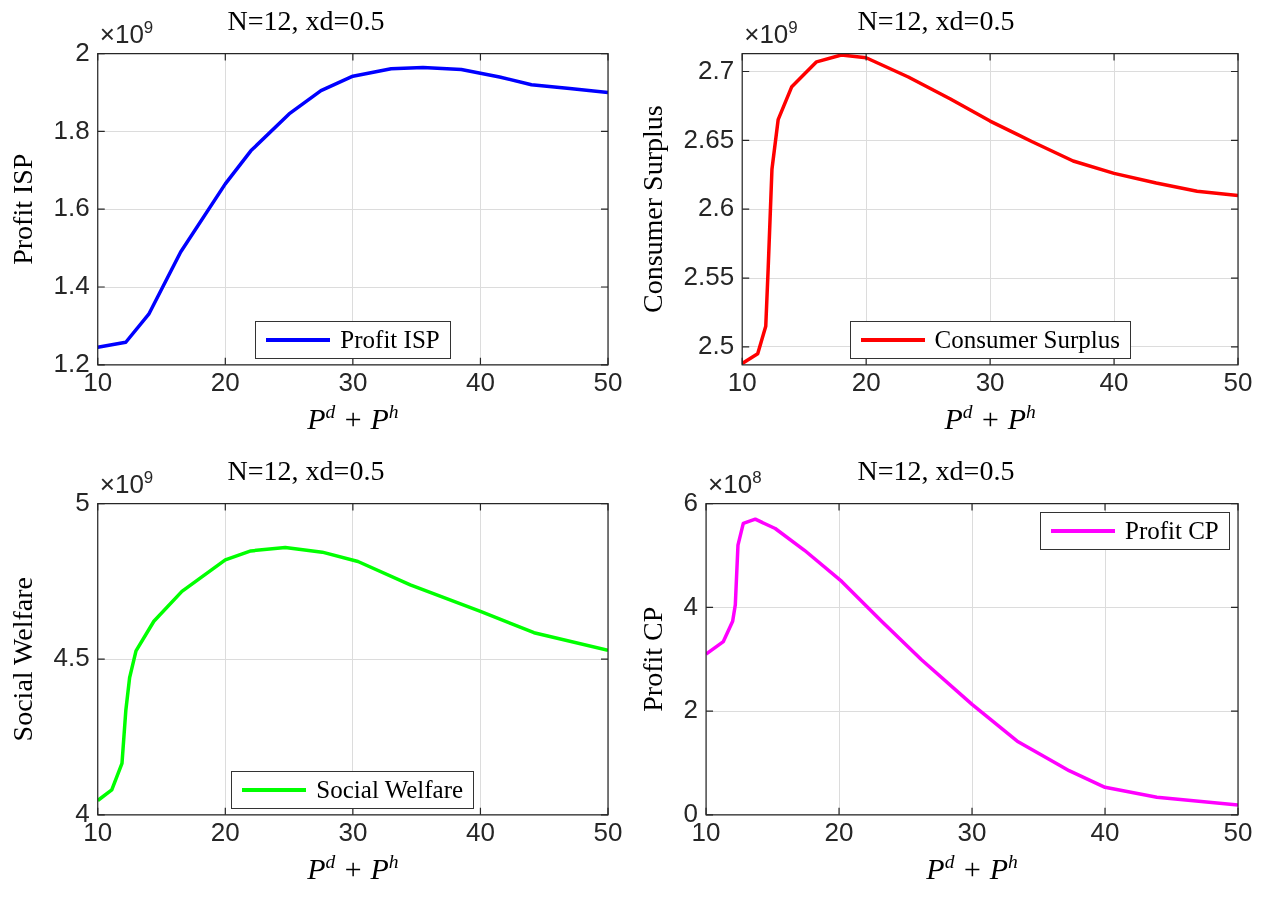  What do you see at coordinates (71, 657) in the screenshot?
I see `y-tick-label: 4.5` at bounding box center [71, 657].